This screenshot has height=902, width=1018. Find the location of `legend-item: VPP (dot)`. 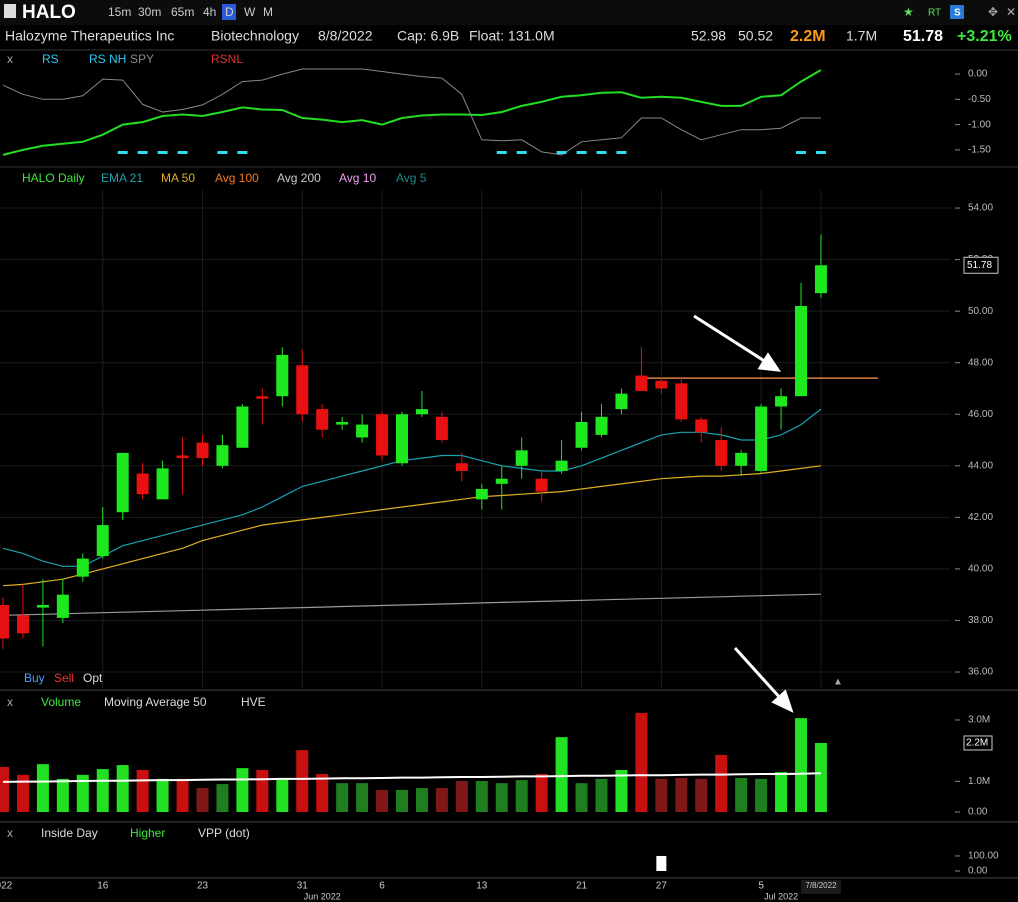

legend-item: VPP (dot) is located at coordinates (224, 833).